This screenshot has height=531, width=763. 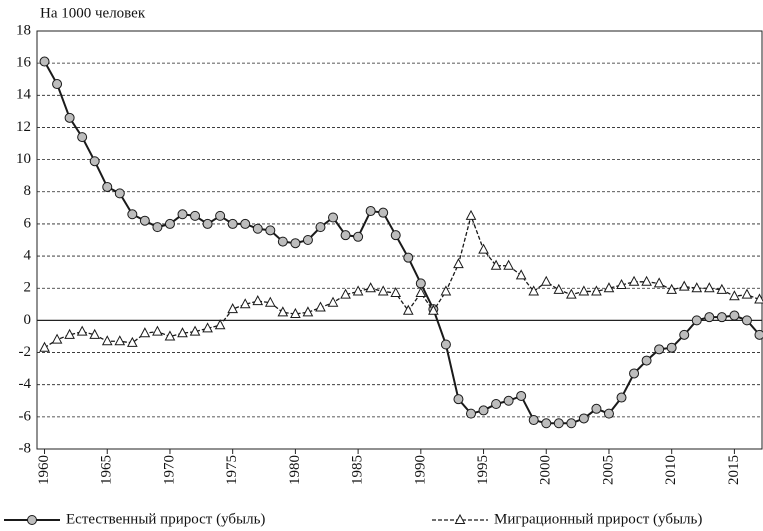 I want to click on x-tick-label: 1975, so click(x=232, y=470).